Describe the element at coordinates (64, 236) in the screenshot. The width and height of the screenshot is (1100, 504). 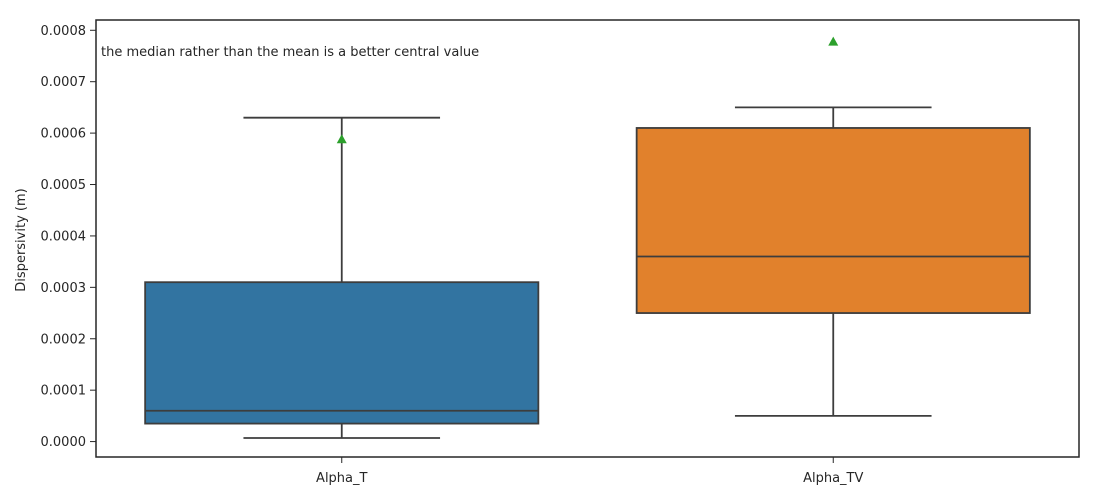
I see `y-tick-label: 0.0004` at that location.